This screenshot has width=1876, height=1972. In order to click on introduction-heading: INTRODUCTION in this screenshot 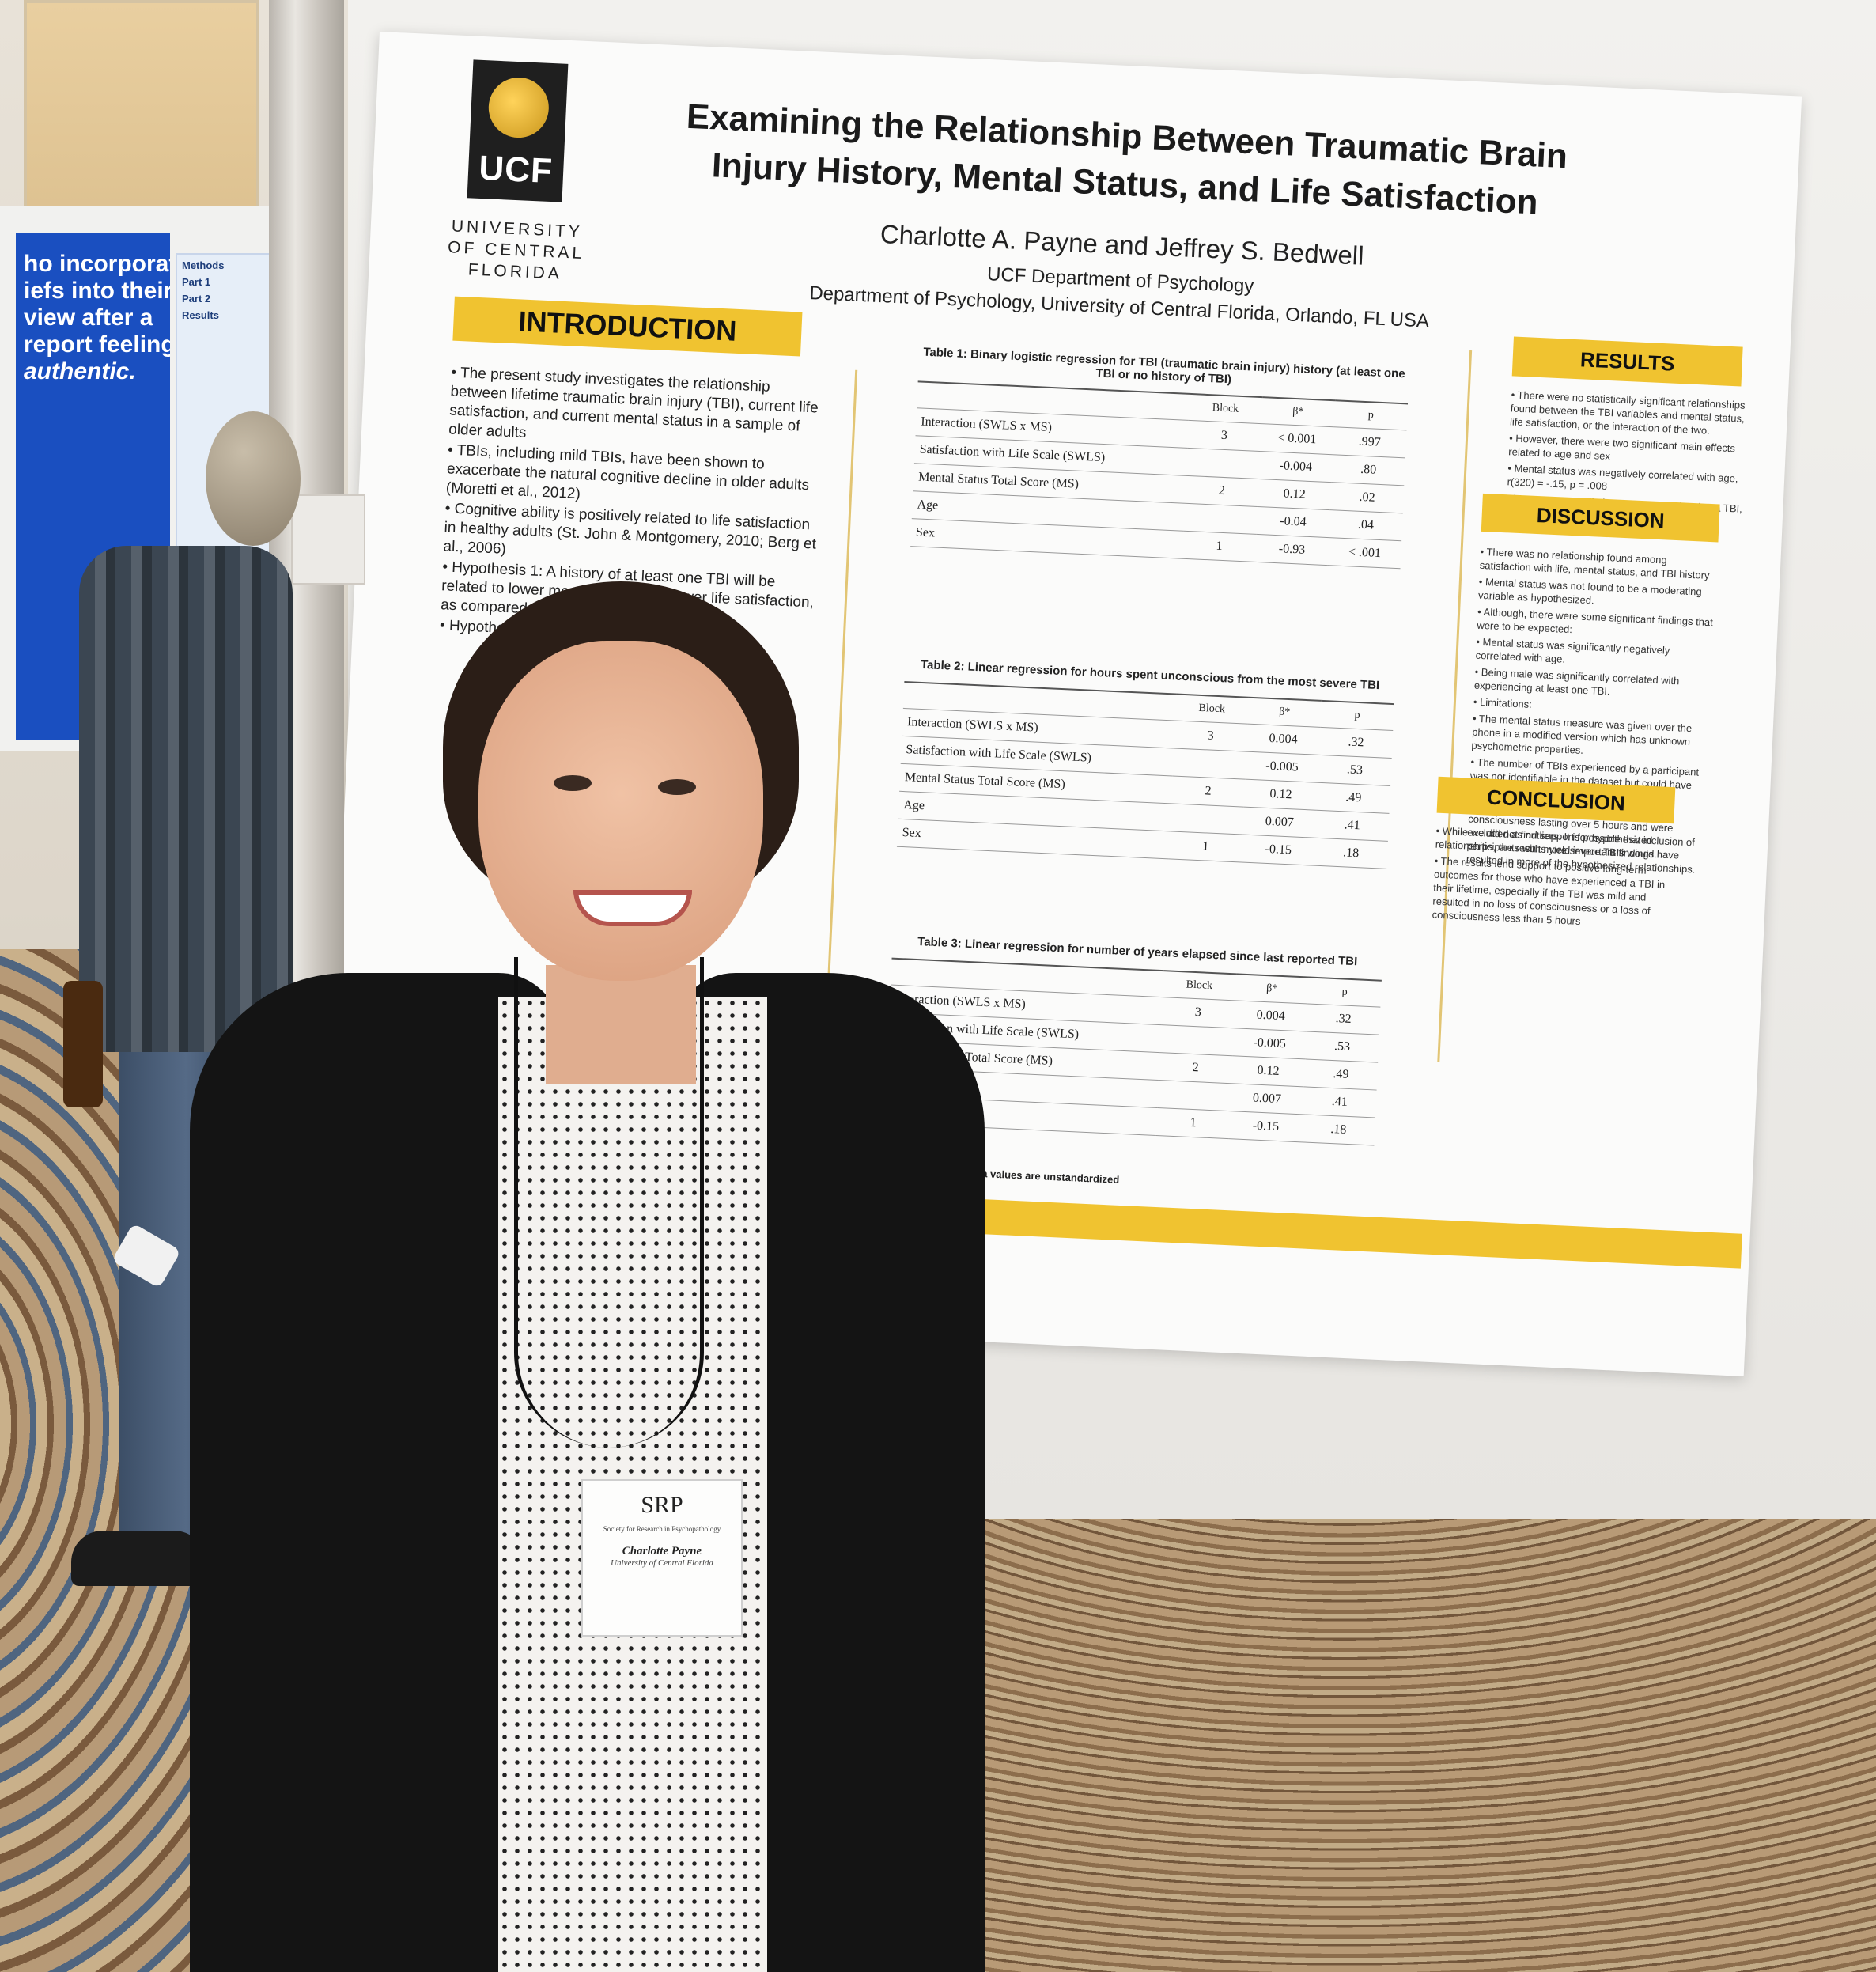, I will do `click(627, 326)`.